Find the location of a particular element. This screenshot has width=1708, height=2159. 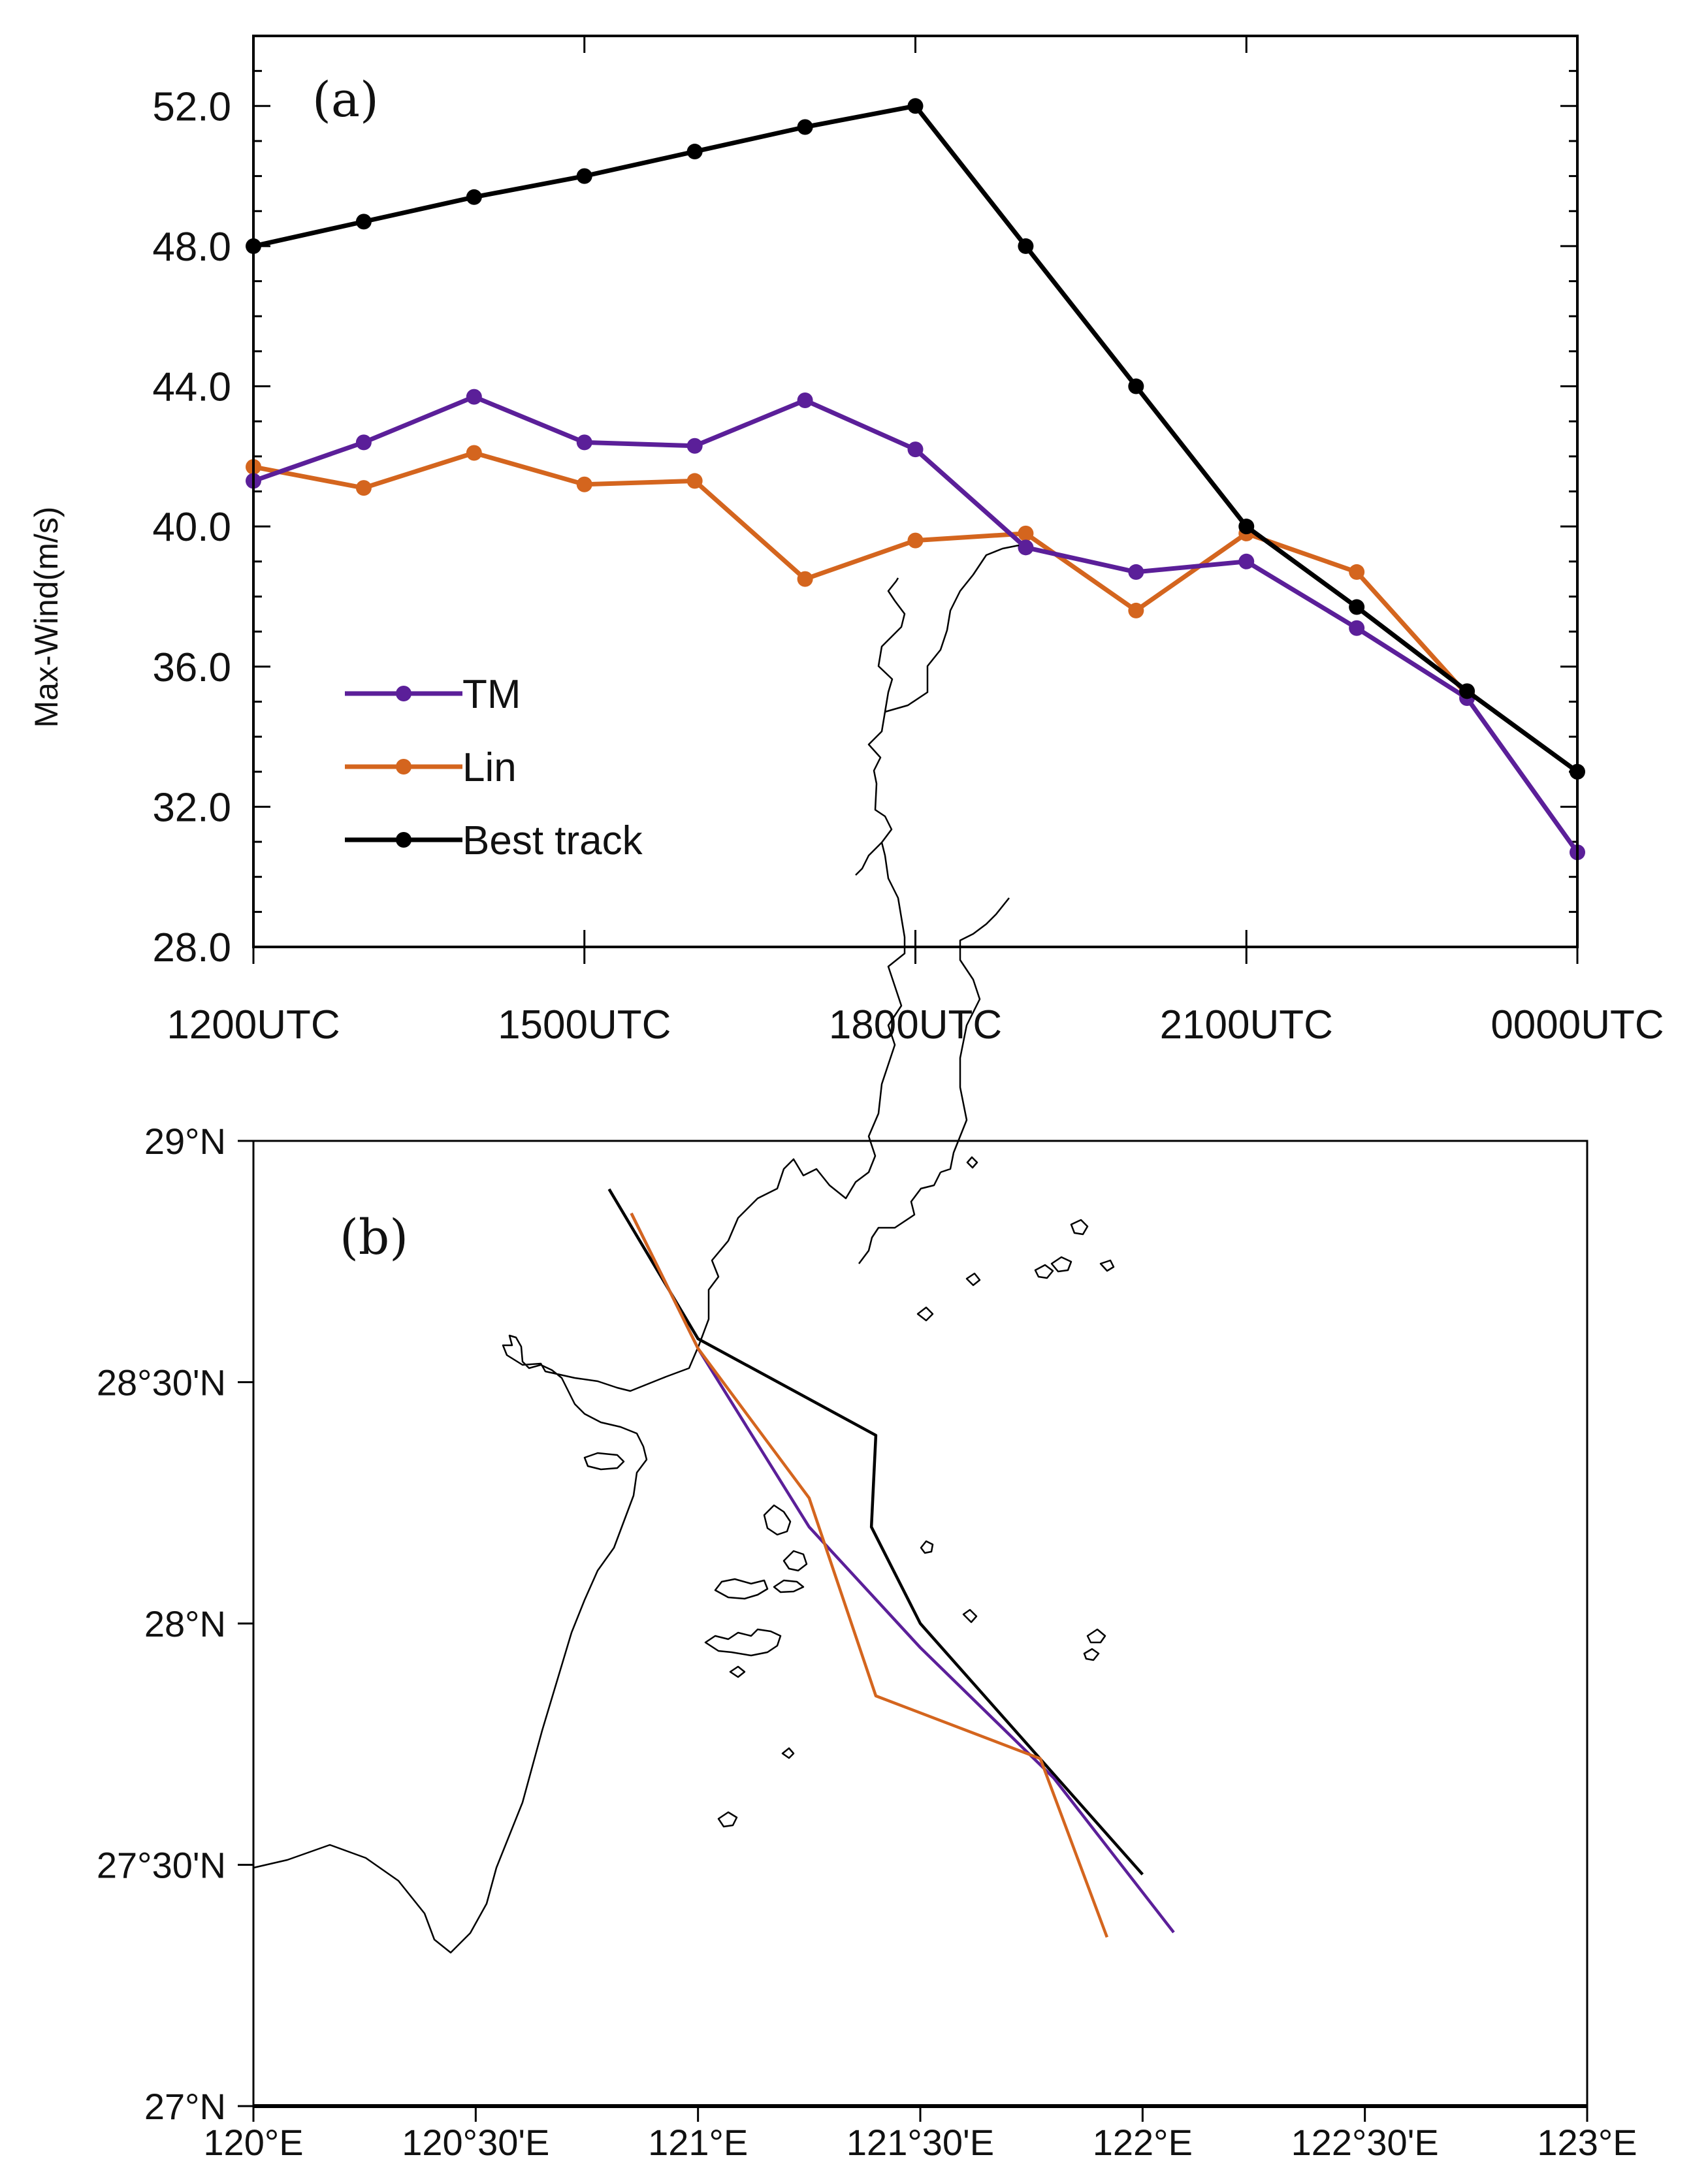

x-tick-label: 1500UTC is located at coordinates (585, 1025).